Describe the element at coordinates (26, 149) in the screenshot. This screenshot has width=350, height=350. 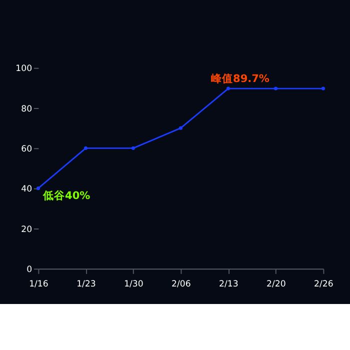
I see `y-tick-label: 60` at that location.